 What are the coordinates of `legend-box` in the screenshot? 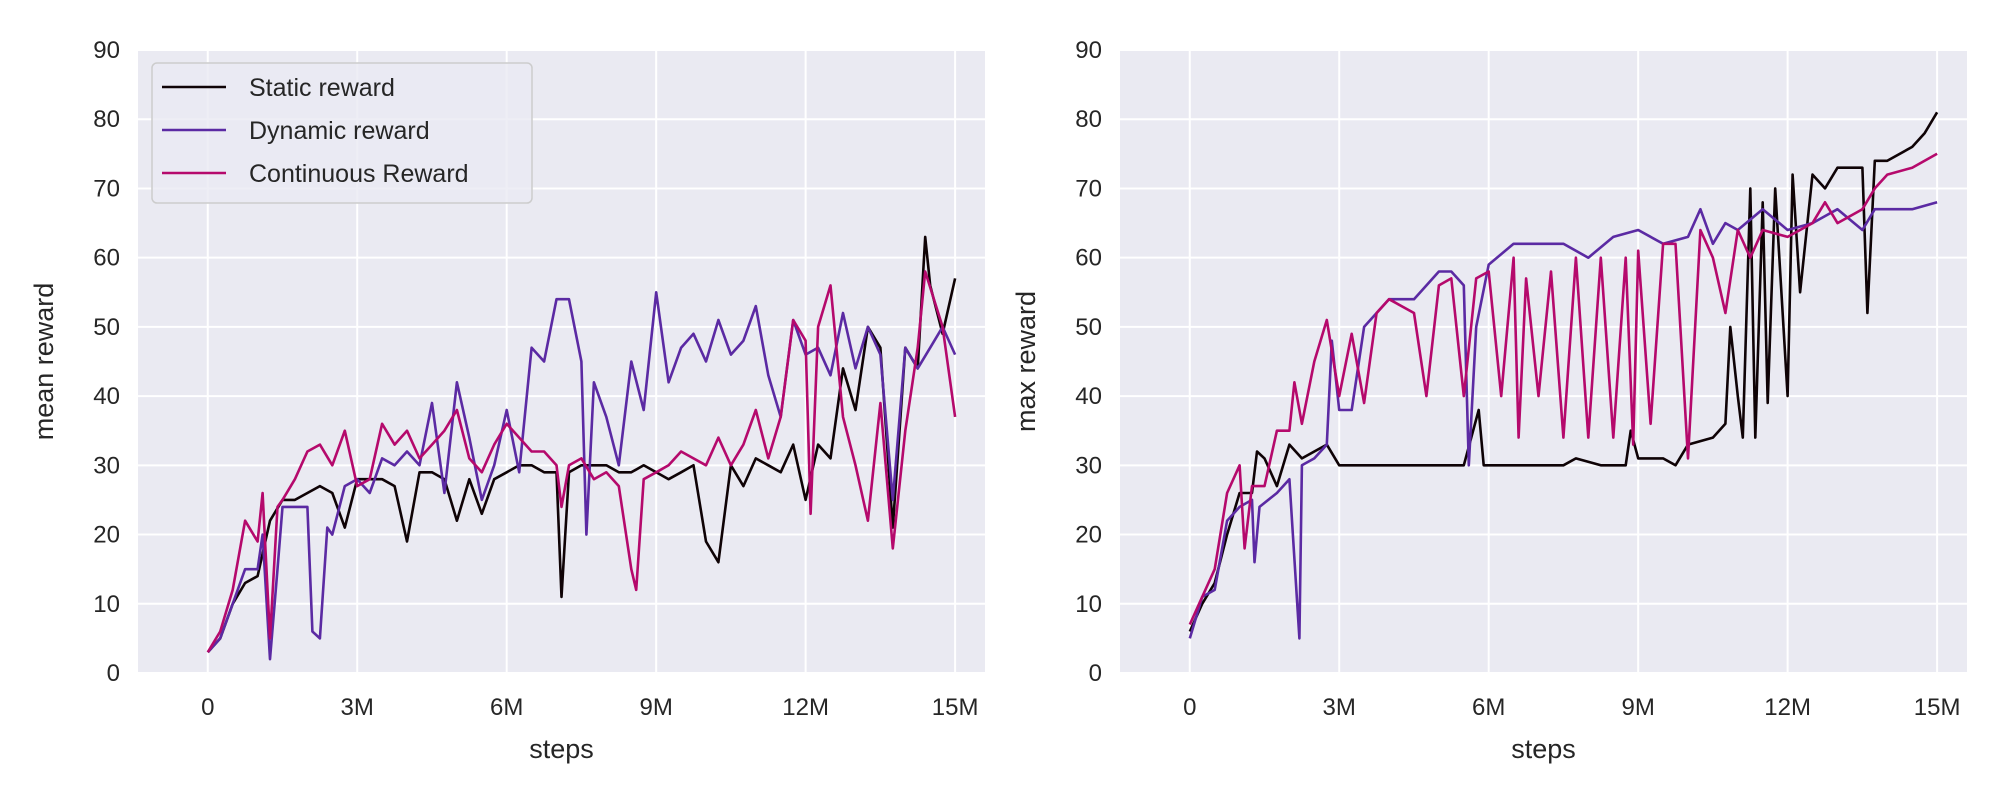 It's located at (342, 133).